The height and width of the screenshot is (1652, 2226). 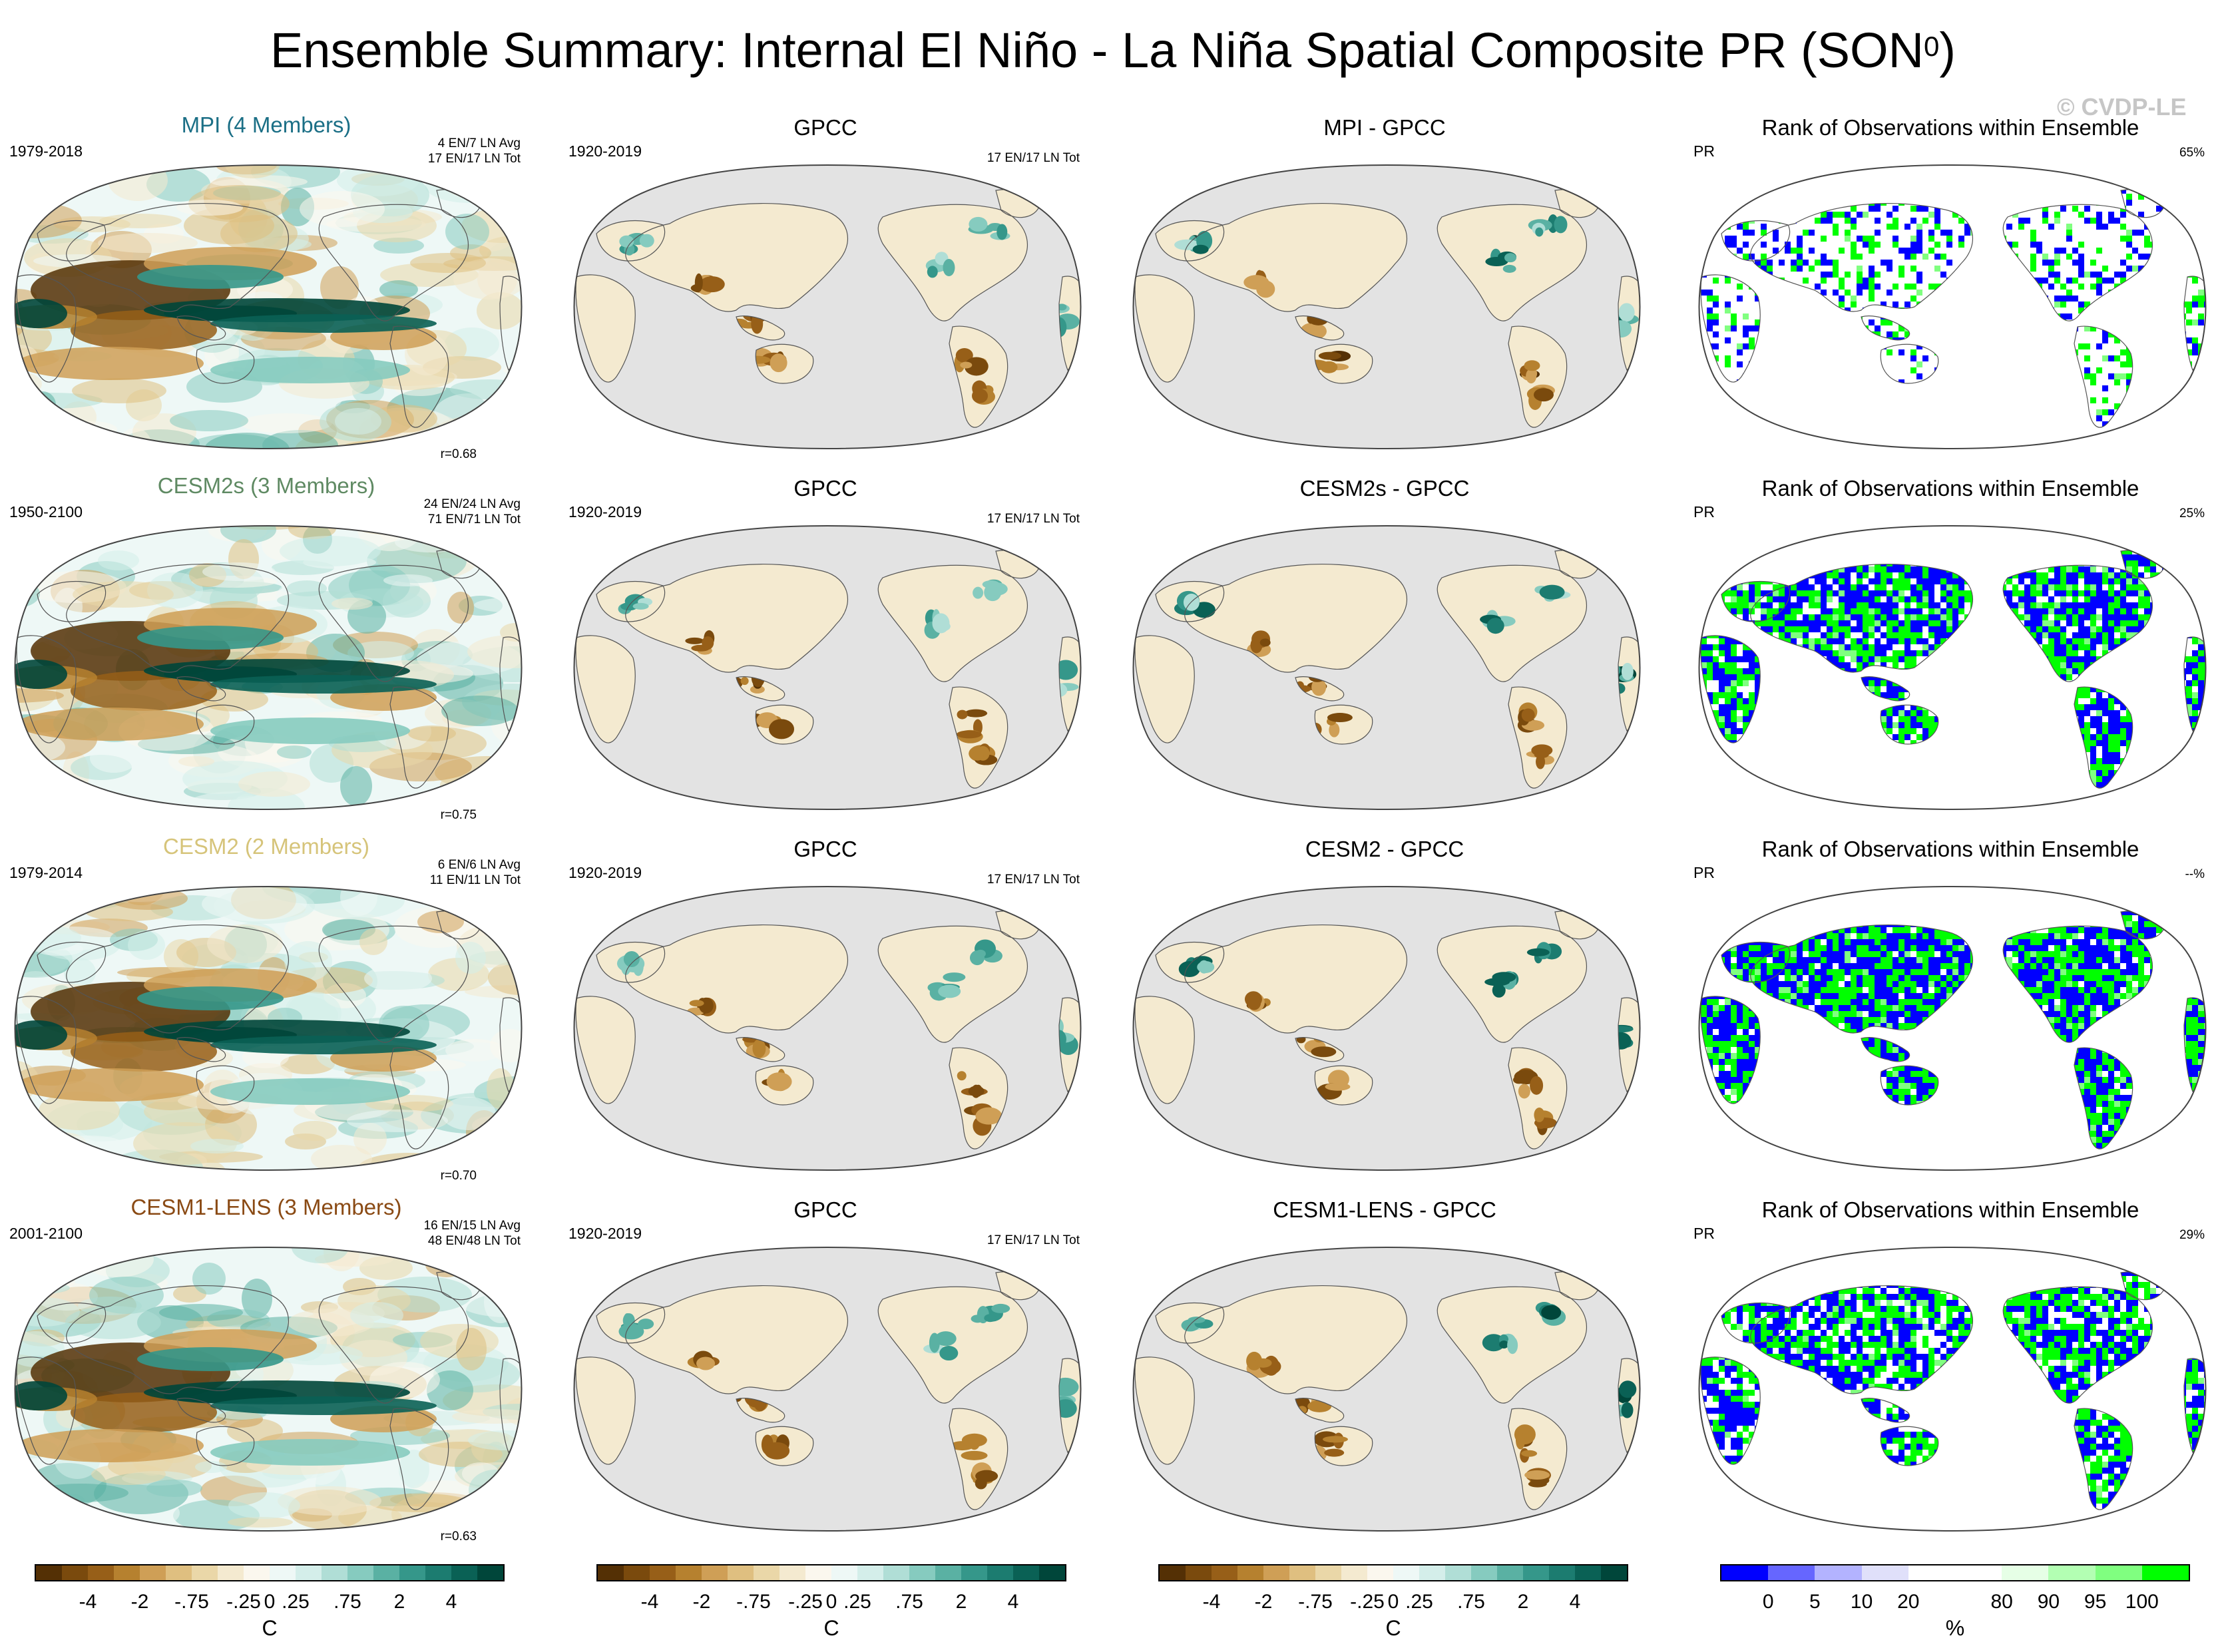 What do you see at coordinates (459, 454) in the screenshot?
I see `pattern-correlation-label: r=0.68` at bounding box center [459, 454].